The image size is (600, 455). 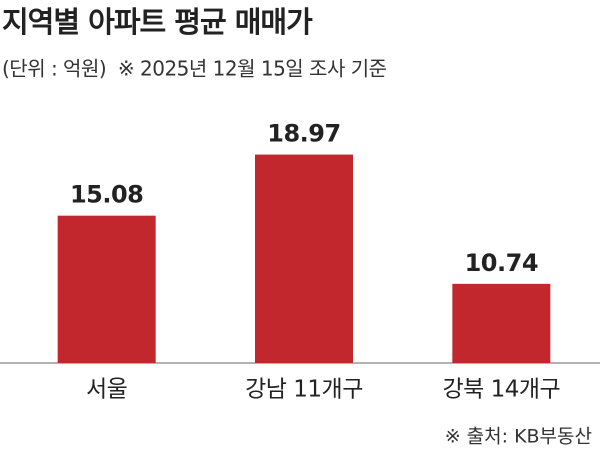 What do you see at coordinates (194, 69) in the screenshot?
I see `chart-subtitle: (단위 : 억원) ※ 2025년 12월 15일 조사 기준` at bounding box center [194, 69].